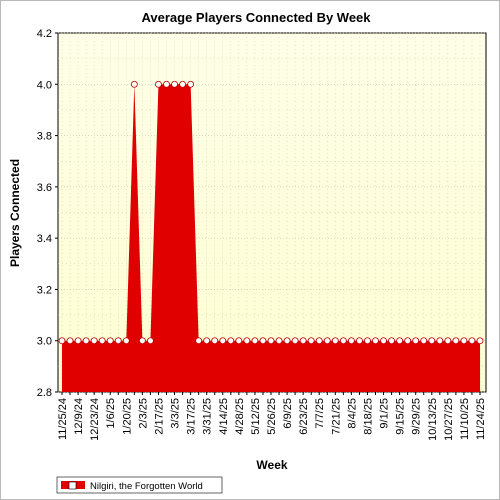  Describe the element at coordinates (95, 419) in the screenshot. I see `x-tick-label: 12/23/24` at that location.